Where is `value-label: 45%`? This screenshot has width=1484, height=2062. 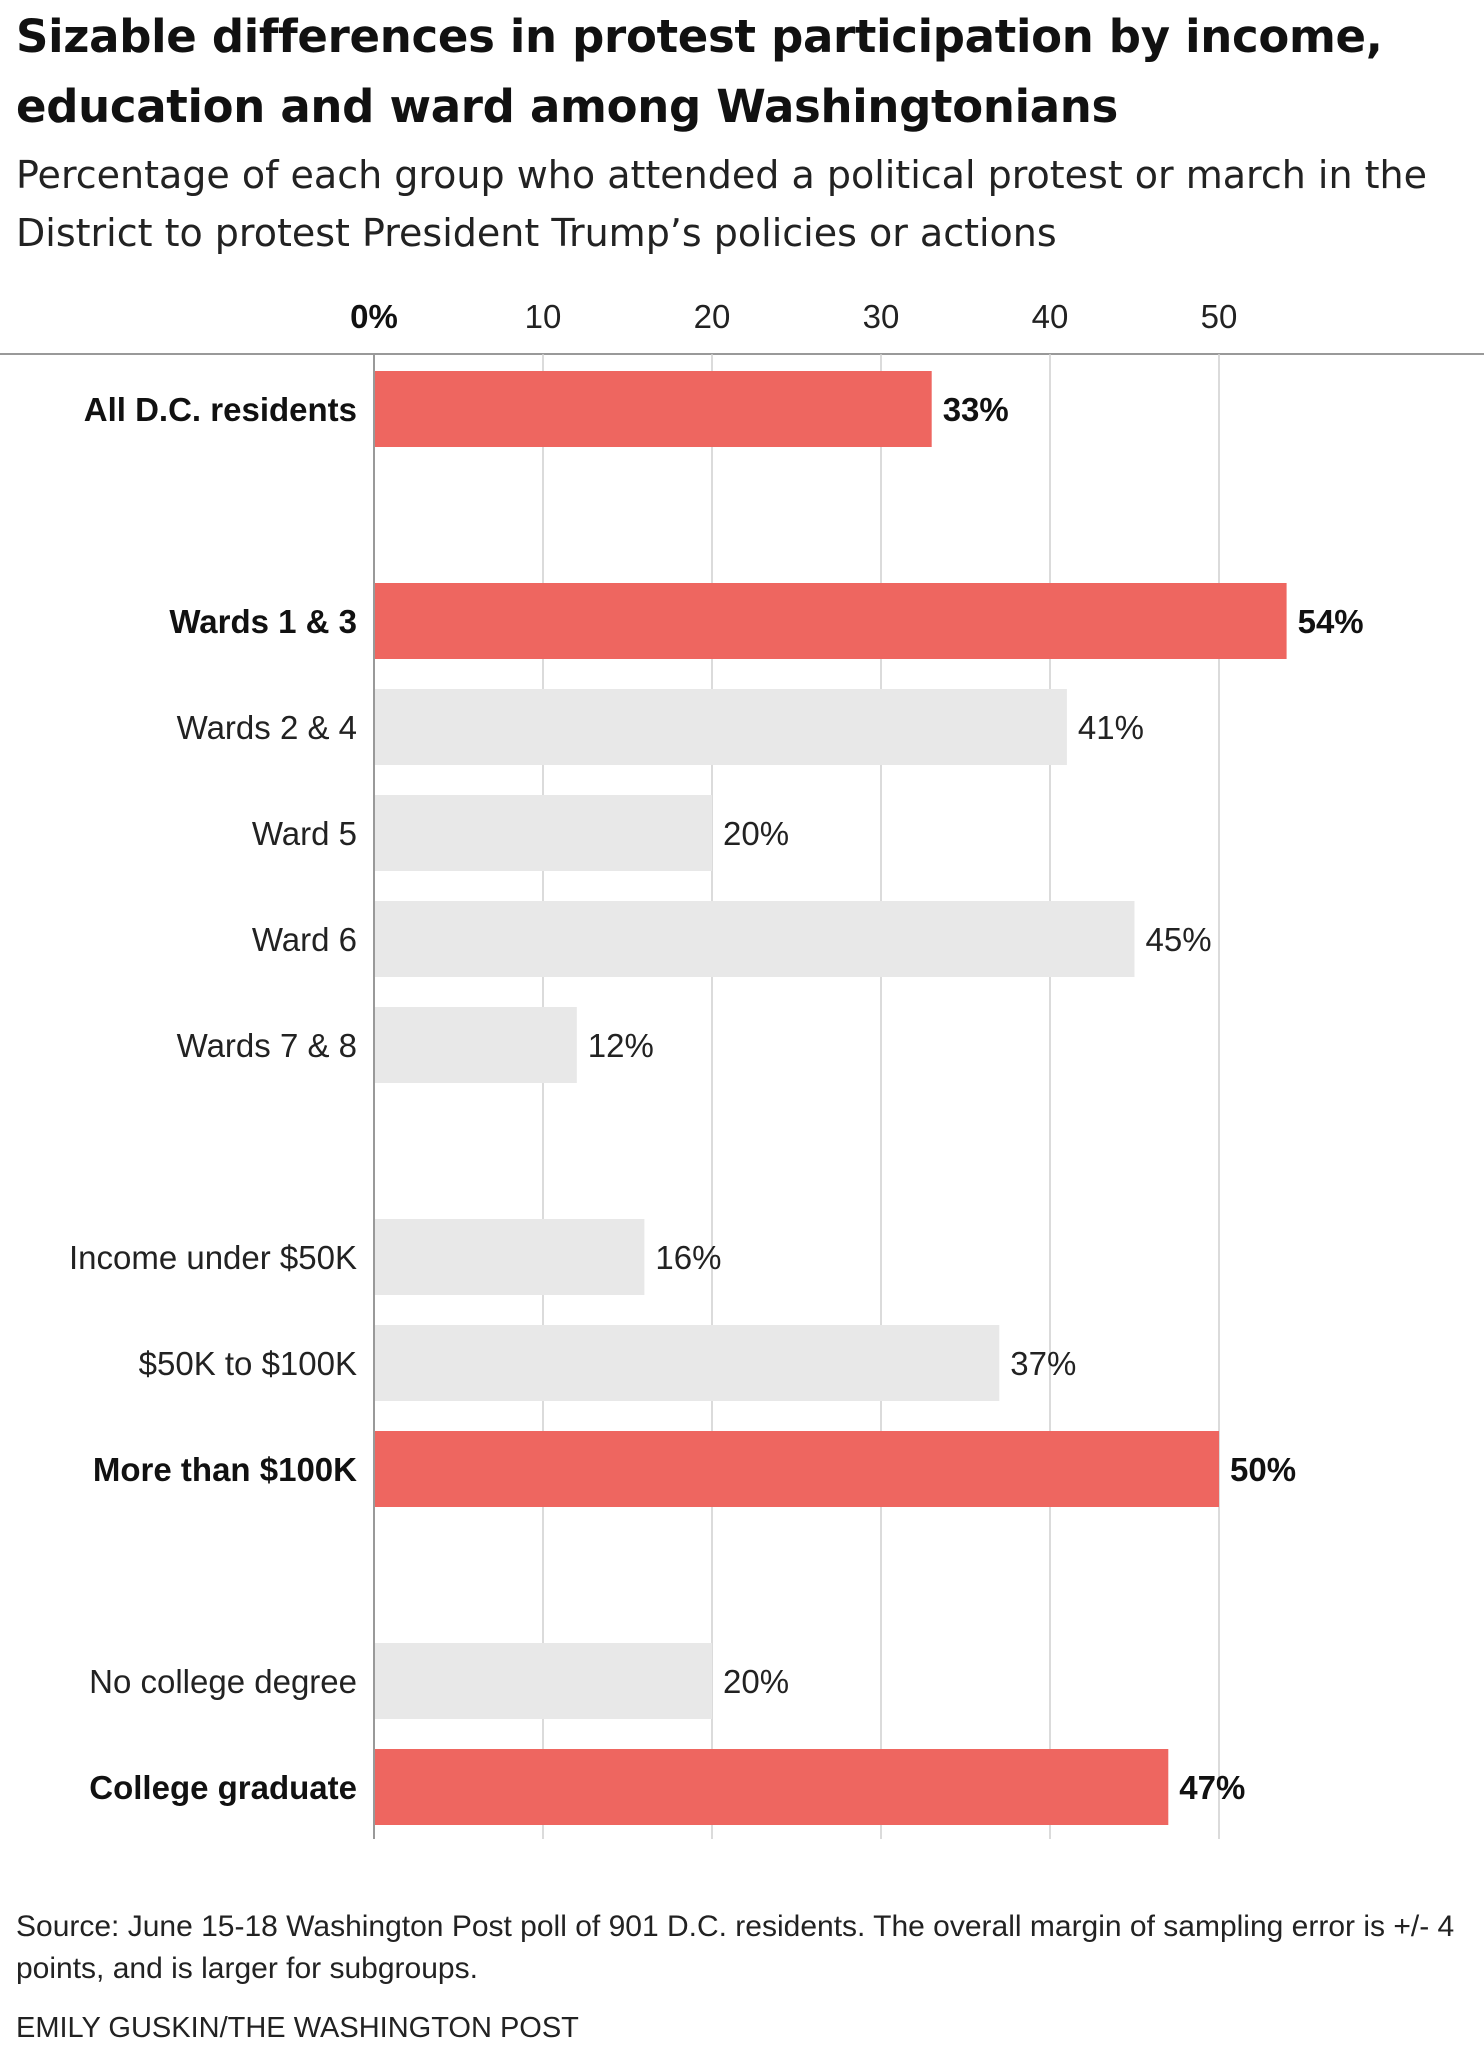 value-label: 45% is located at coordinates (1179, 939).